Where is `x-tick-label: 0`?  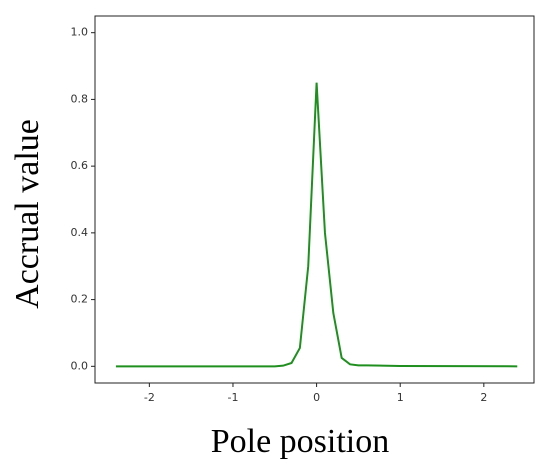 x-tick-label: 0 is located at coordinates (316, 397).